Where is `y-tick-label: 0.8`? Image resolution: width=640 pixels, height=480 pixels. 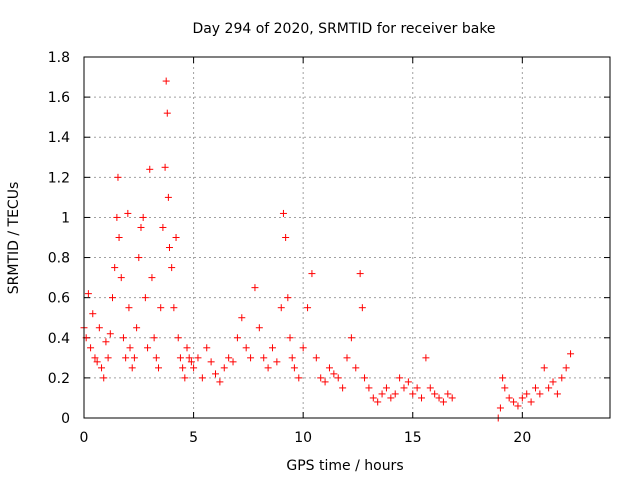 y-tick-label: 0.8 is located at coordinates (59, 259).